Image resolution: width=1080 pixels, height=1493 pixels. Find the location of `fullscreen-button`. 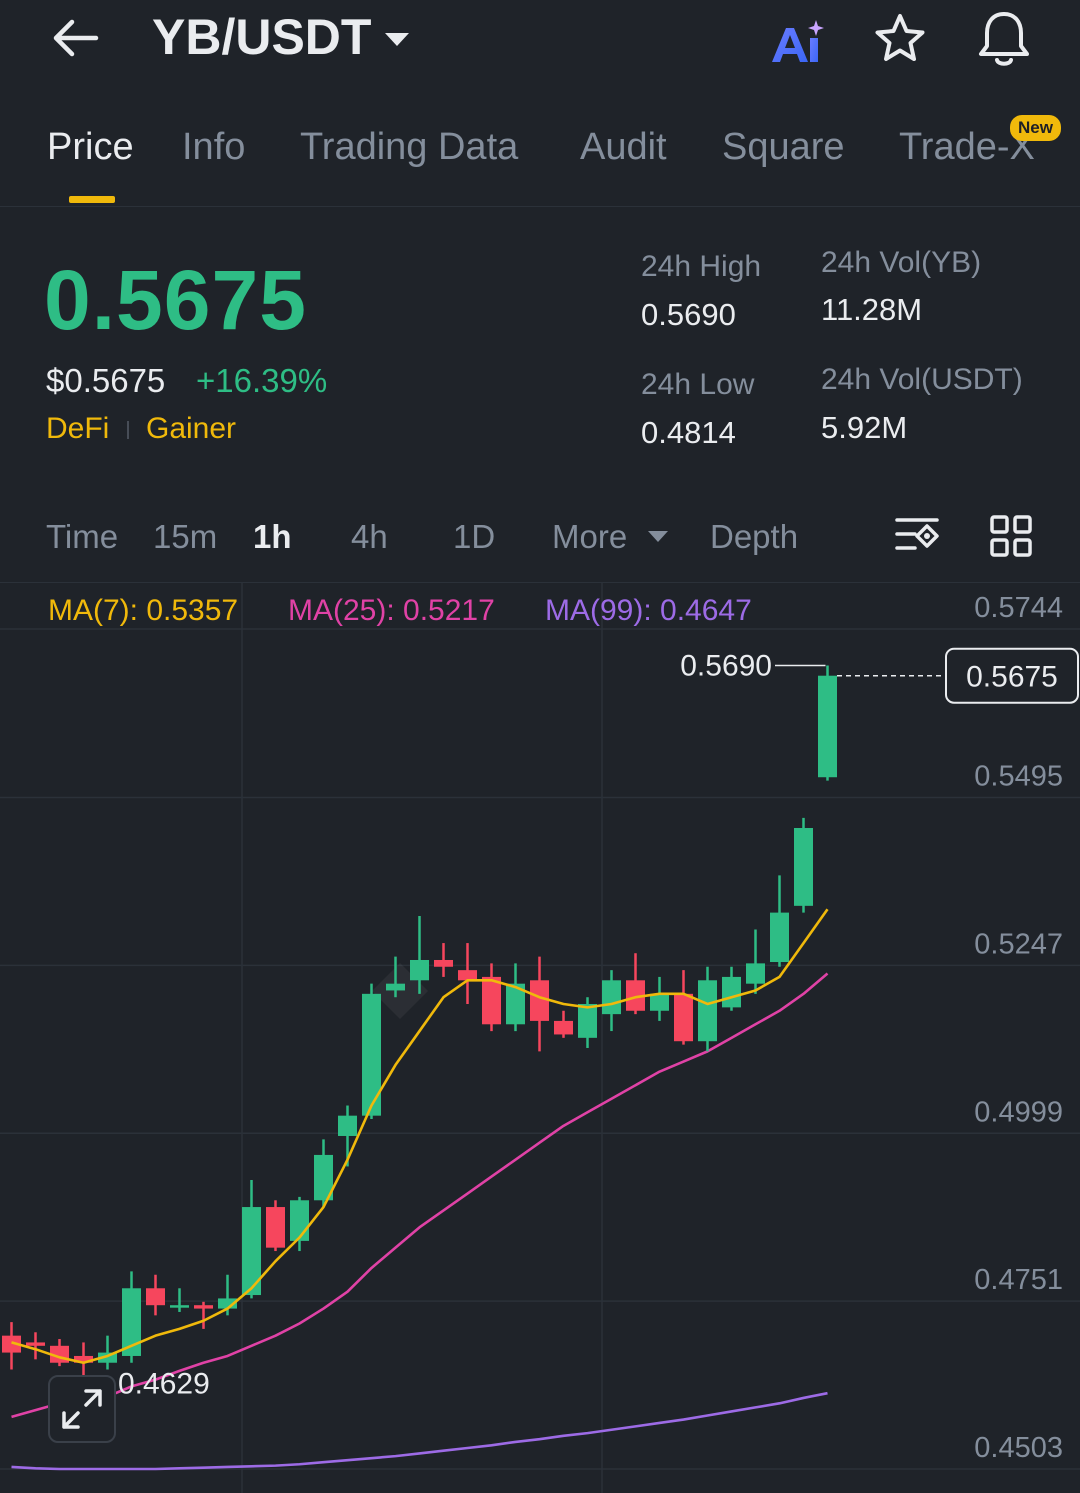

fullscreen-button is located at coordinates (82, 1409).